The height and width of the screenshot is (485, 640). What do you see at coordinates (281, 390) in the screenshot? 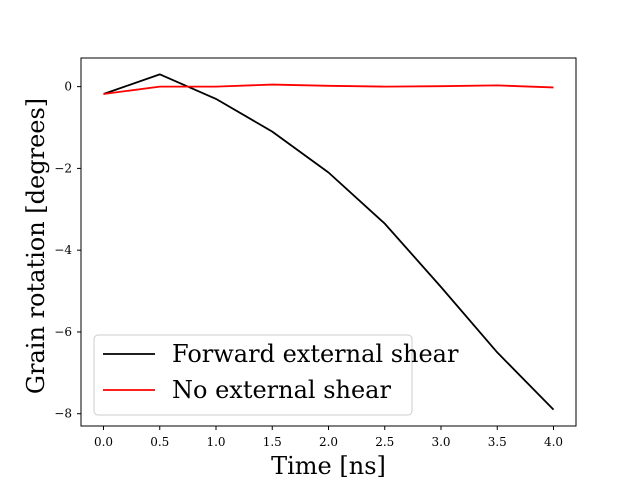
I see `legend-label-2: No external shear` at bounding box center [281, 390].